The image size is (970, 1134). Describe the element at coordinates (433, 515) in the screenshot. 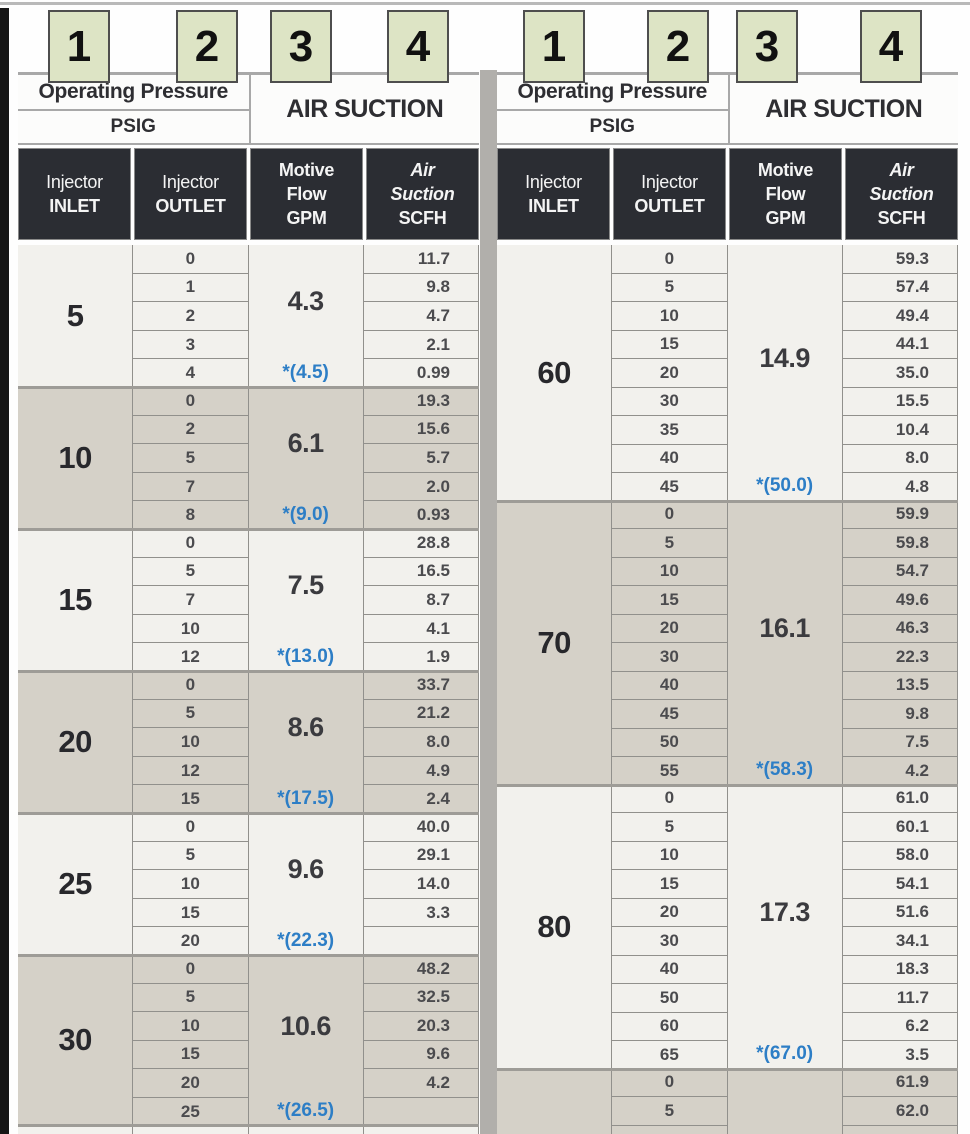

I see `scfh-value: 0.93` at that location.